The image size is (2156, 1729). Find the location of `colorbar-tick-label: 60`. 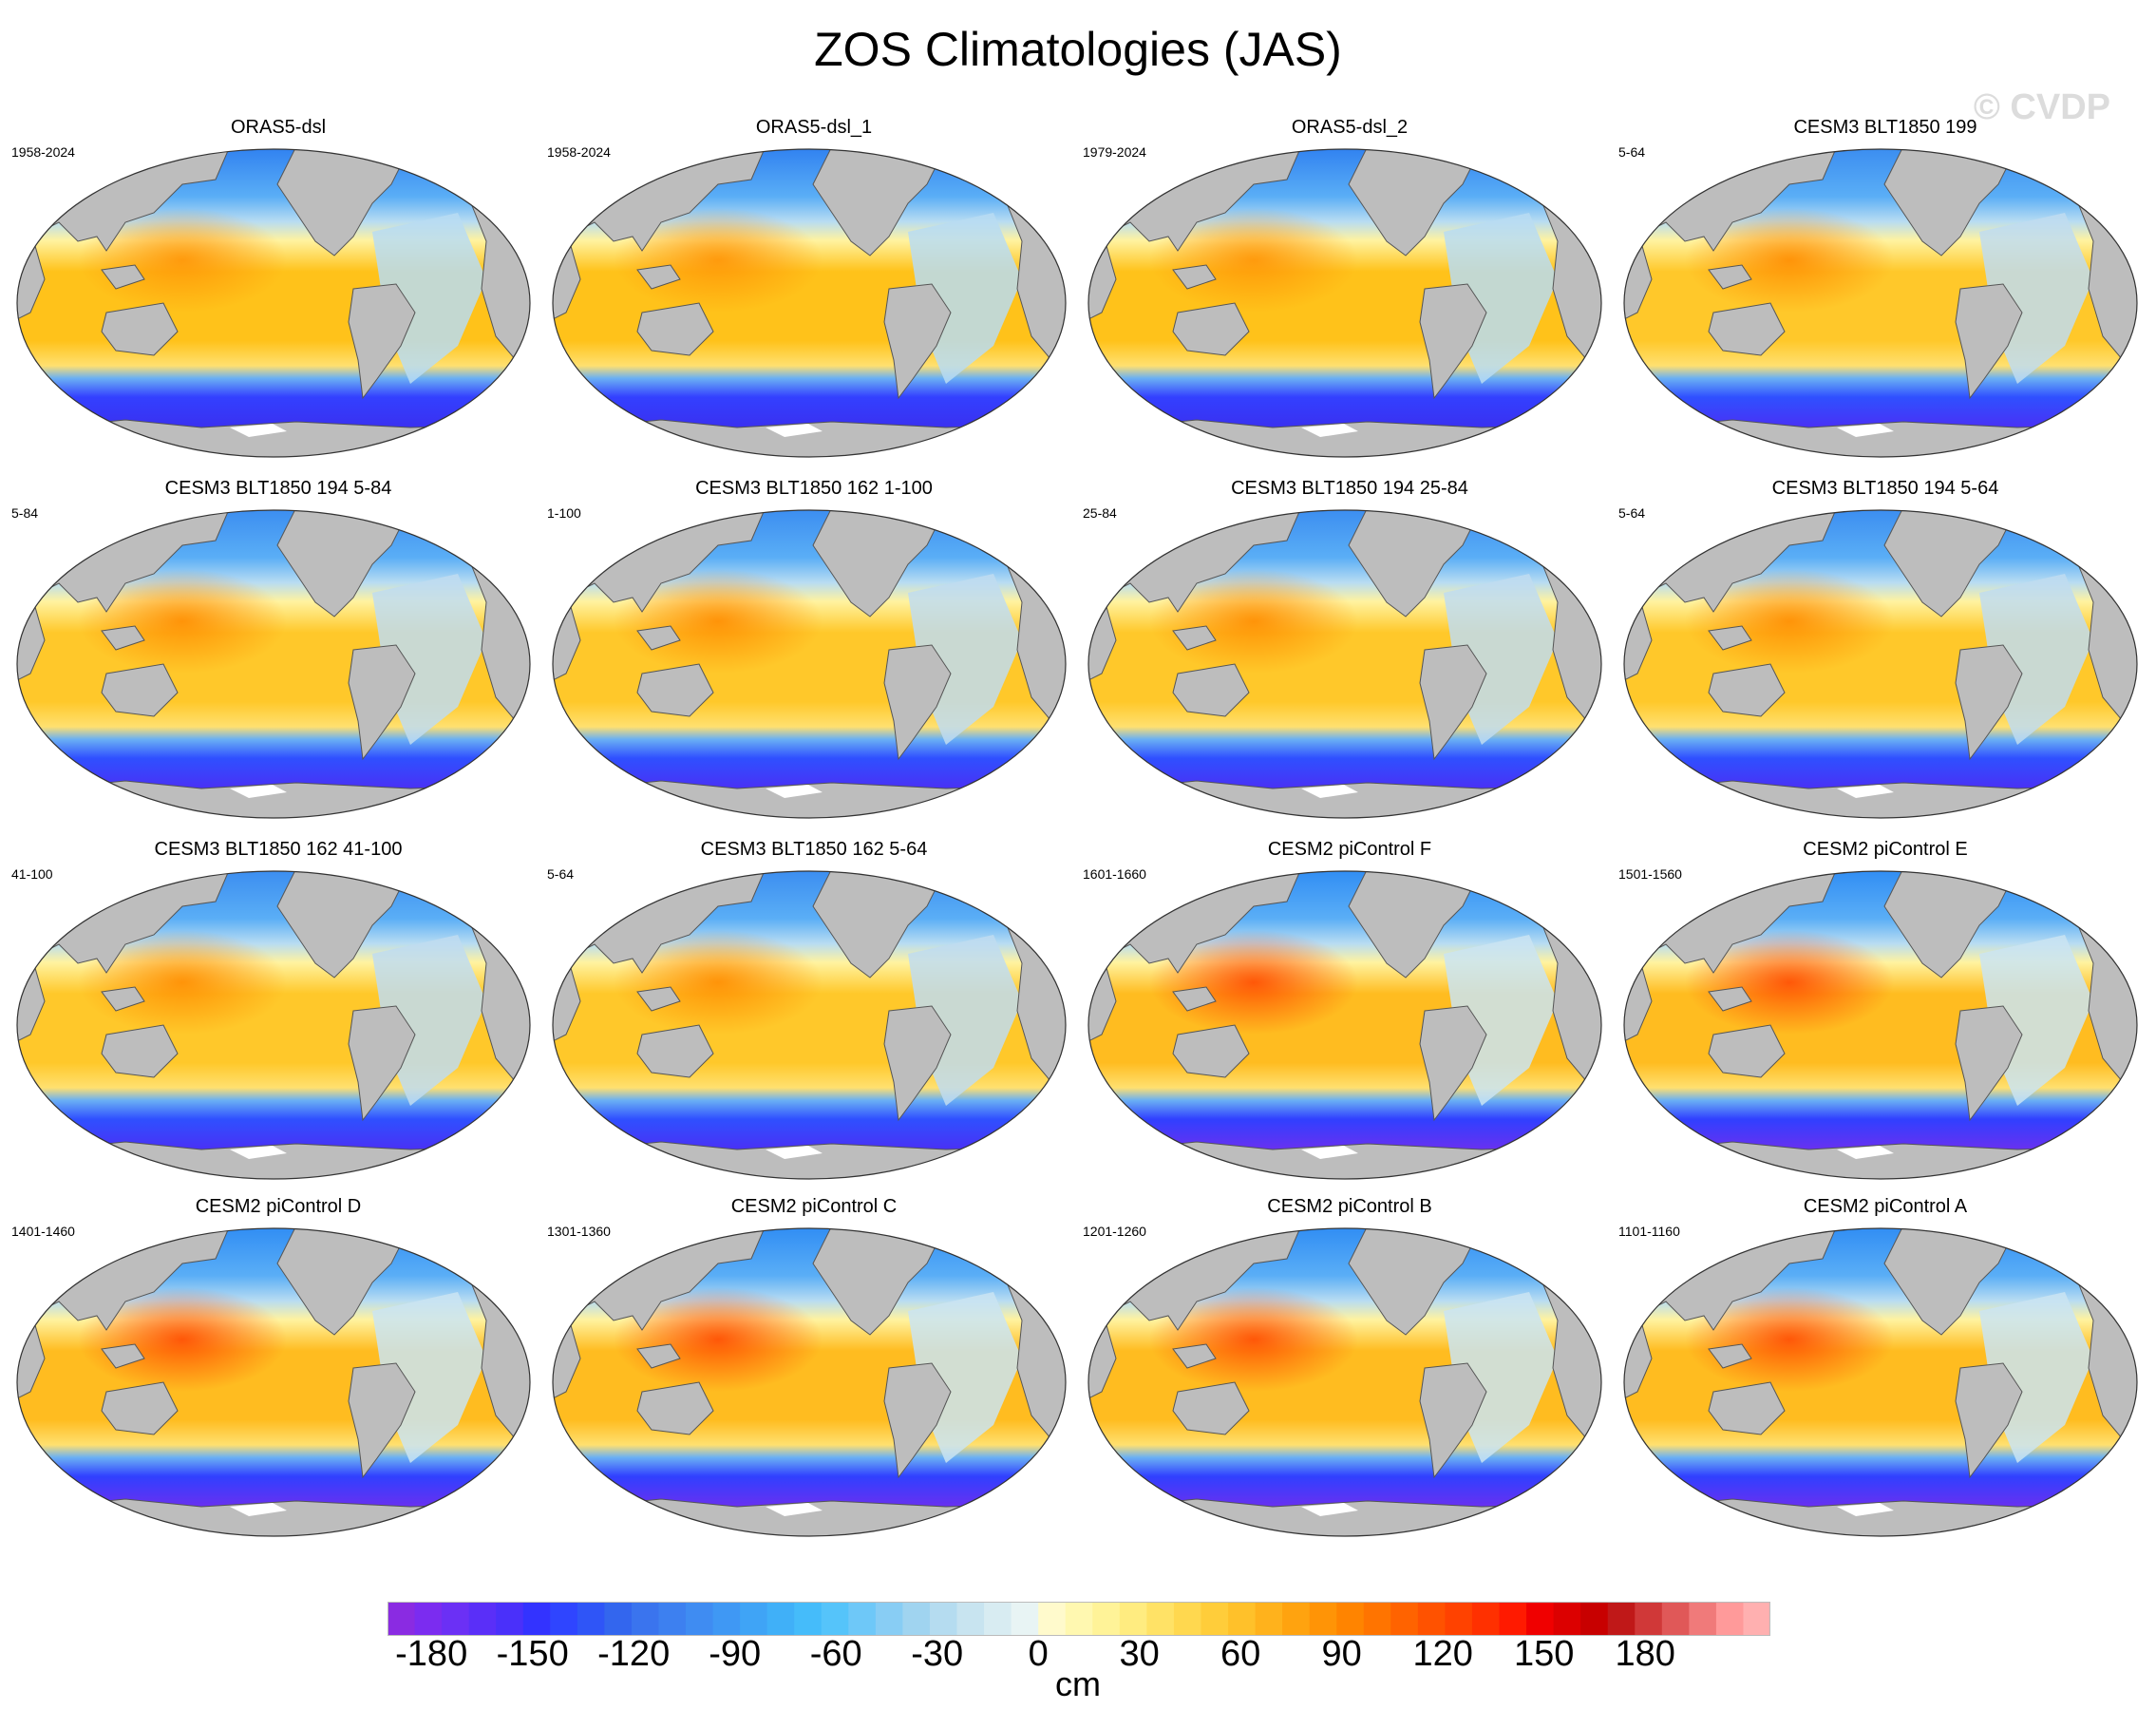

colorbar-tick-label: 60 is located at coordinates (1241, 1654).